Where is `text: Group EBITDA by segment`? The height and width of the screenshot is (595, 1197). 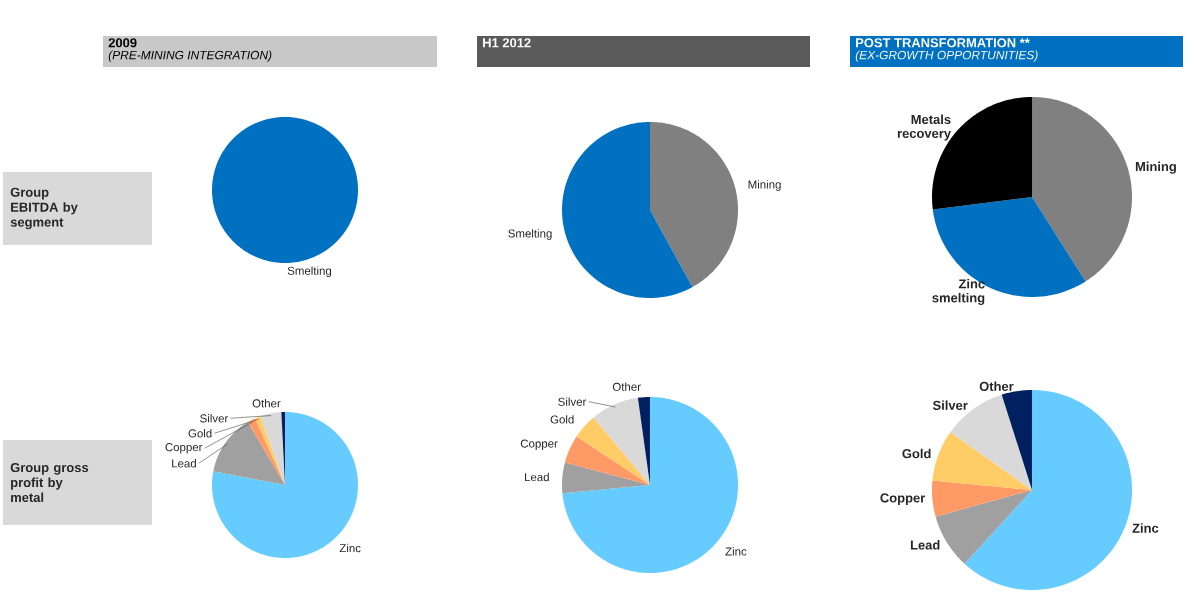
text: Group EBITDA by segment is located at coordinates (44, 208).